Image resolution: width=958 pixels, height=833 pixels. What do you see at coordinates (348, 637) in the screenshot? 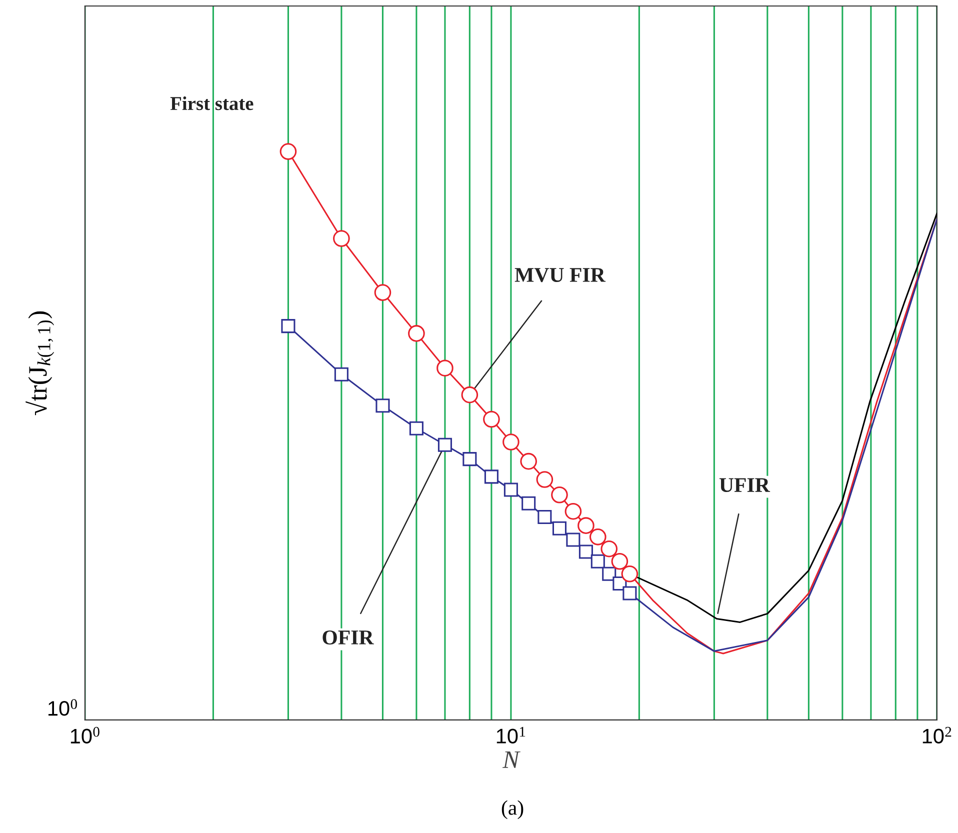
I see `annotation: OFIR` at bounding box center [348, 637].